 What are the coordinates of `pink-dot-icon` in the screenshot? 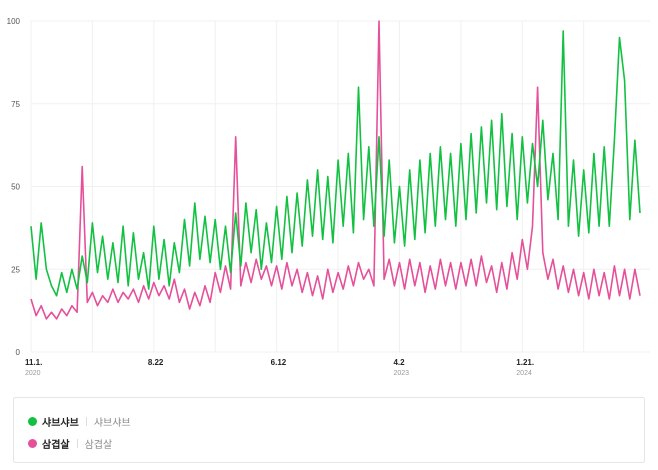 It's located at (32, 443).